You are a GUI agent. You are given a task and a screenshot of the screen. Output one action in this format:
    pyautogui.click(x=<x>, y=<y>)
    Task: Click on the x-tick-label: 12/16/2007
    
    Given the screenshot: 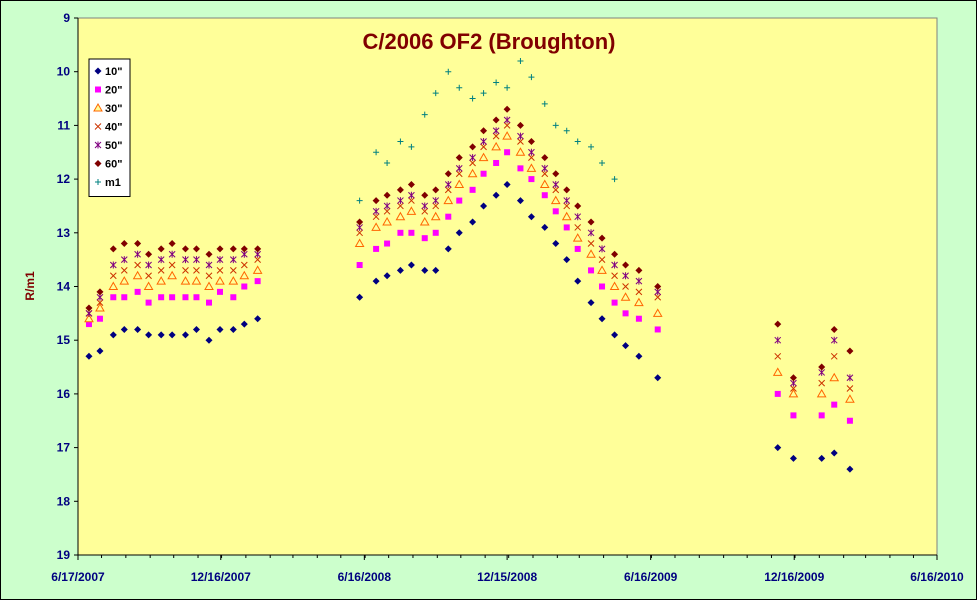 What is the action you would take?
    pyautogui.click(x=221, y=577)
    